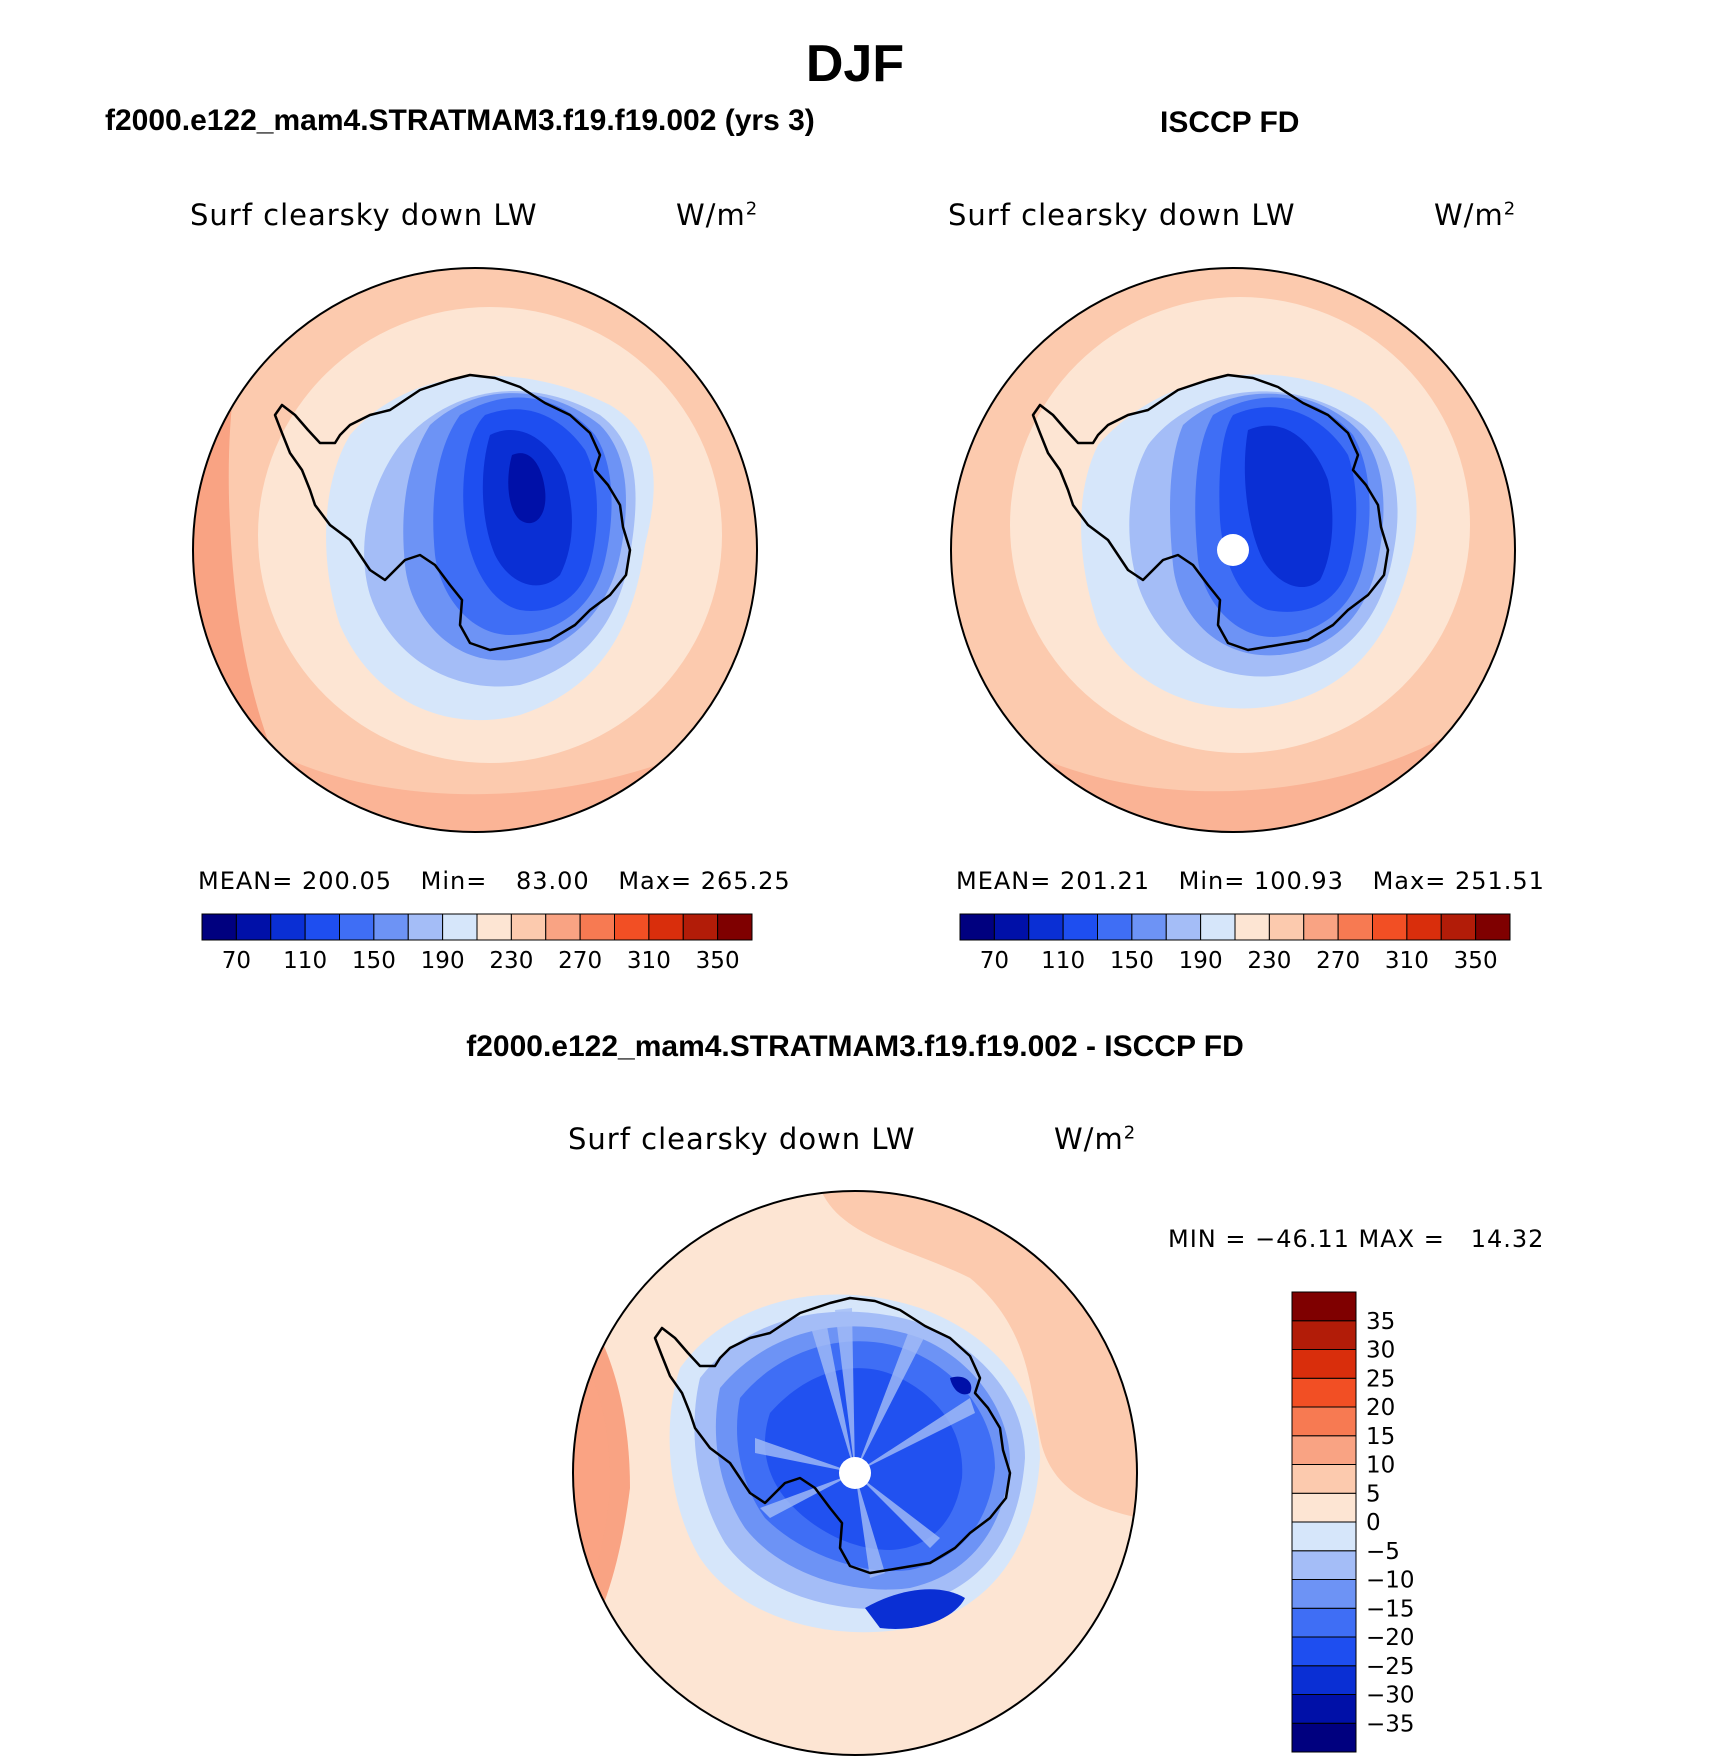 The image size is (1710, 1763). I want to click on zone-diff-rays, so click(865, 1443).